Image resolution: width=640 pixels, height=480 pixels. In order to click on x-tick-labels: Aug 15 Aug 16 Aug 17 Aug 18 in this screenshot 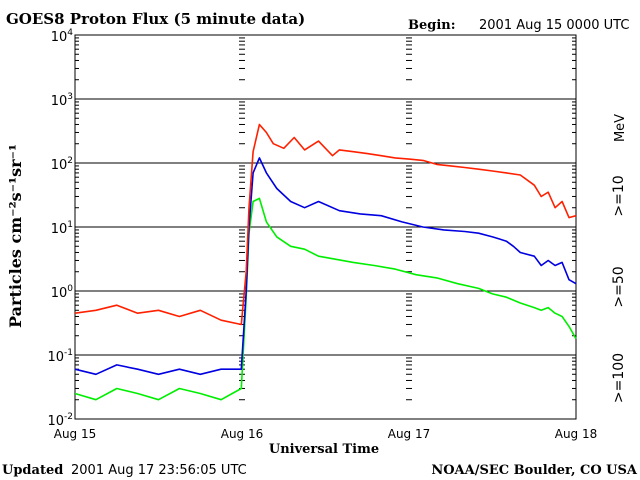, I will do `click(326, 434)`.